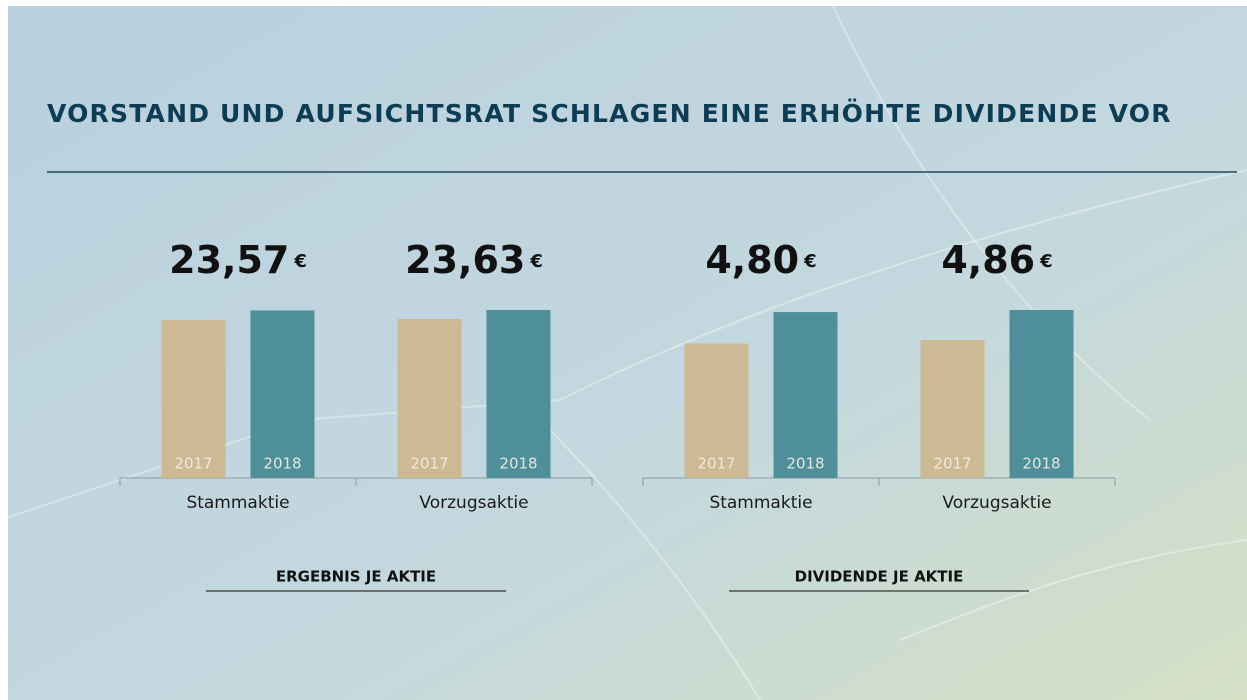 Image resolution: width=1247 pixels, height=700 pixels. I want to click on value-label: 23,57, so click(229, 260).